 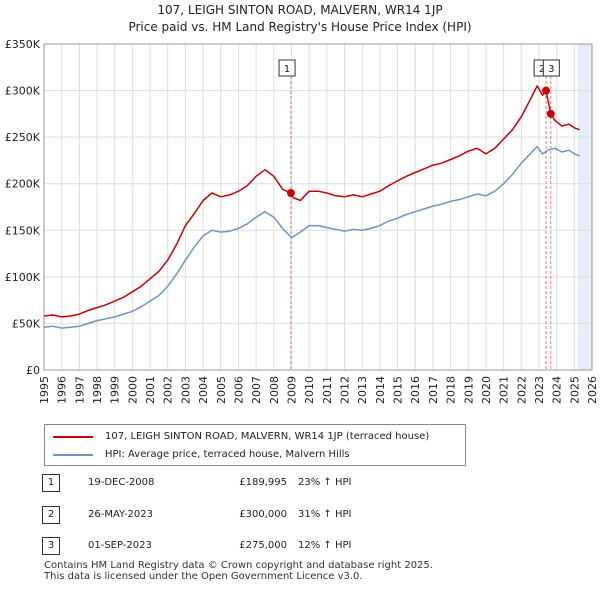 What do you see at coordinates (121, 514) in the screenshot?
I see `transaction-date: 26-MAY-2023` at bounding box center [121, 514].